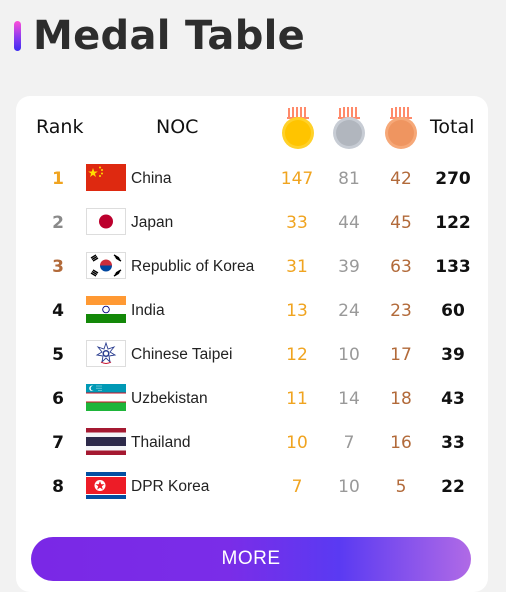 This screenshot has width=506, height=592. What do you see at coordinates (349, 399) in the screenshot?
I see `silver-count: 14` at bounding box center [349, 399].